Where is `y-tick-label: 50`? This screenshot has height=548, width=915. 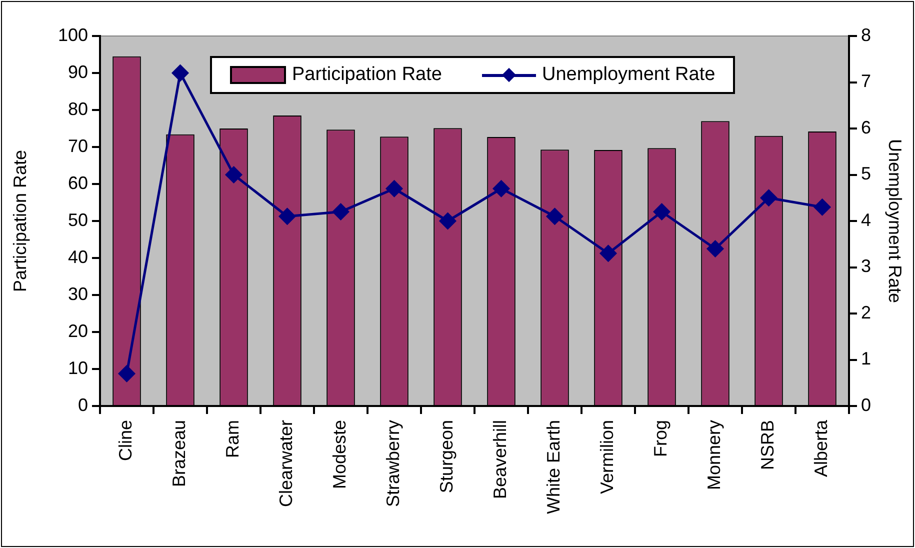 y-tick-label: 50 is located at coordinates (78, 220).